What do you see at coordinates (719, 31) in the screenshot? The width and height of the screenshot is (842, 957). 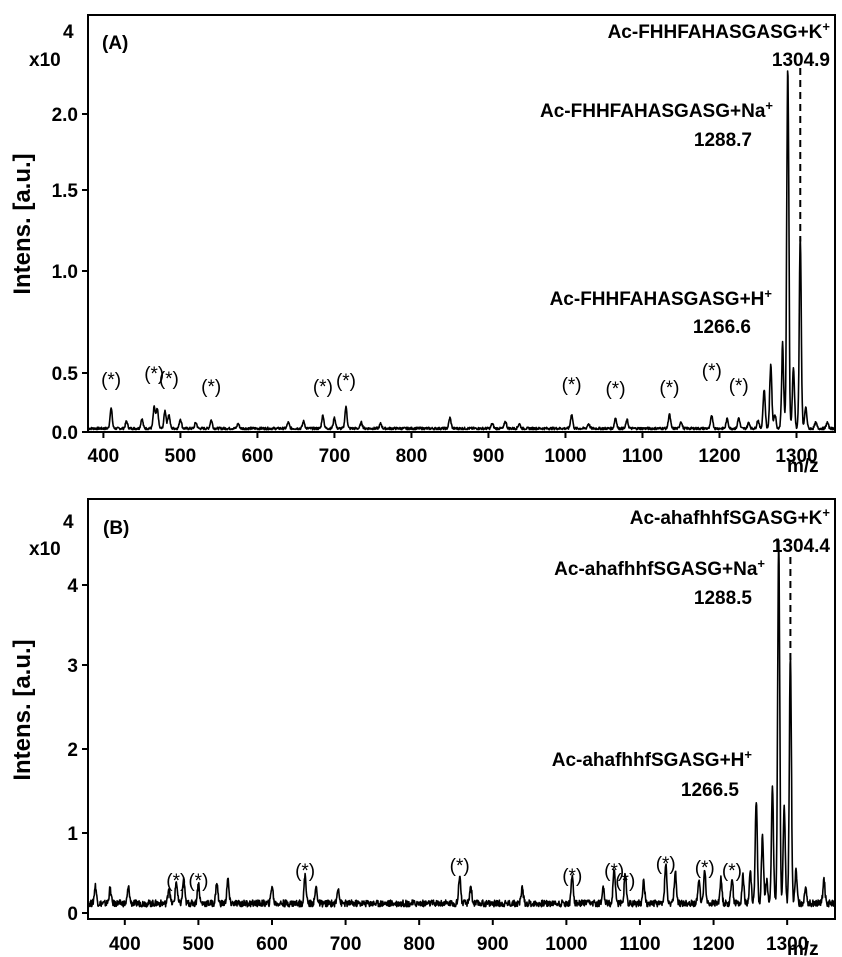 I see `peak-label: Ac-FHHFAHASGASG+K+` at bounding box center [719, 31].